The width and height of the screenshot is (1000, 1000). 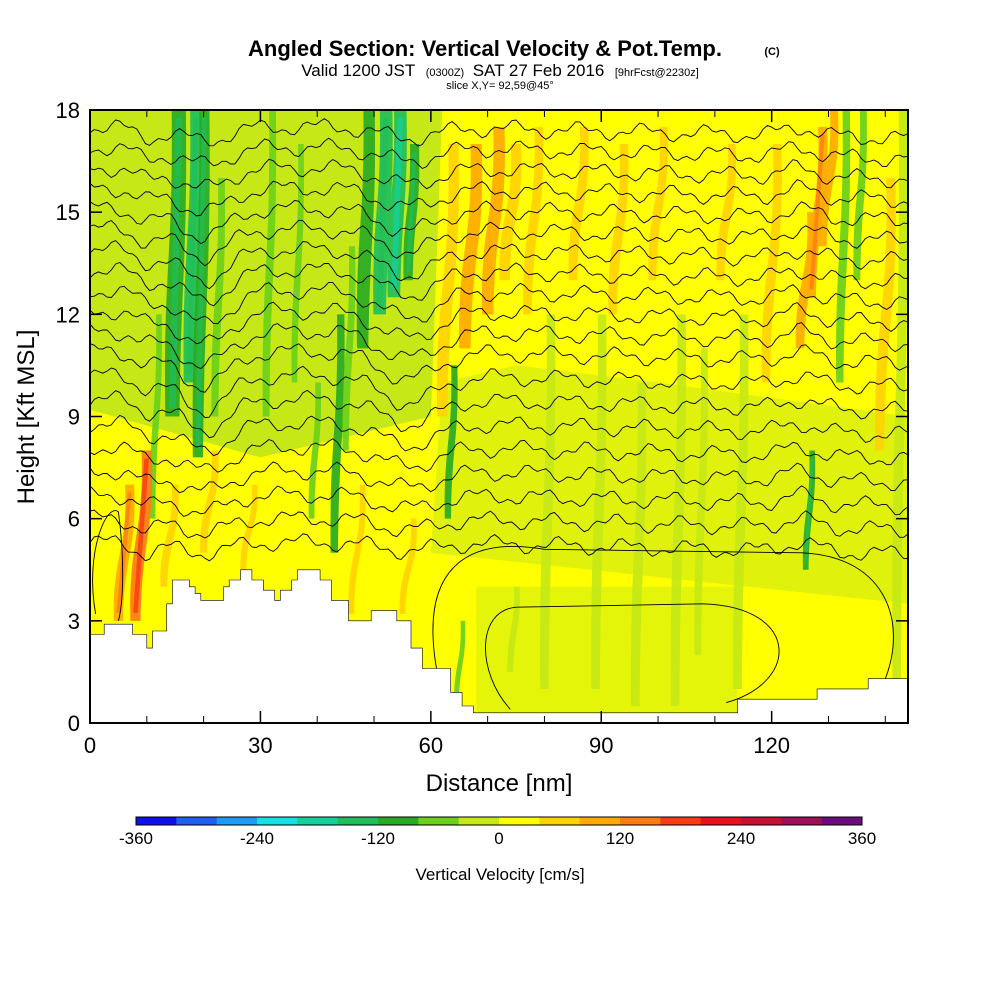 I want to click on chart-title-mark: (C), so click(x=772, y=52).